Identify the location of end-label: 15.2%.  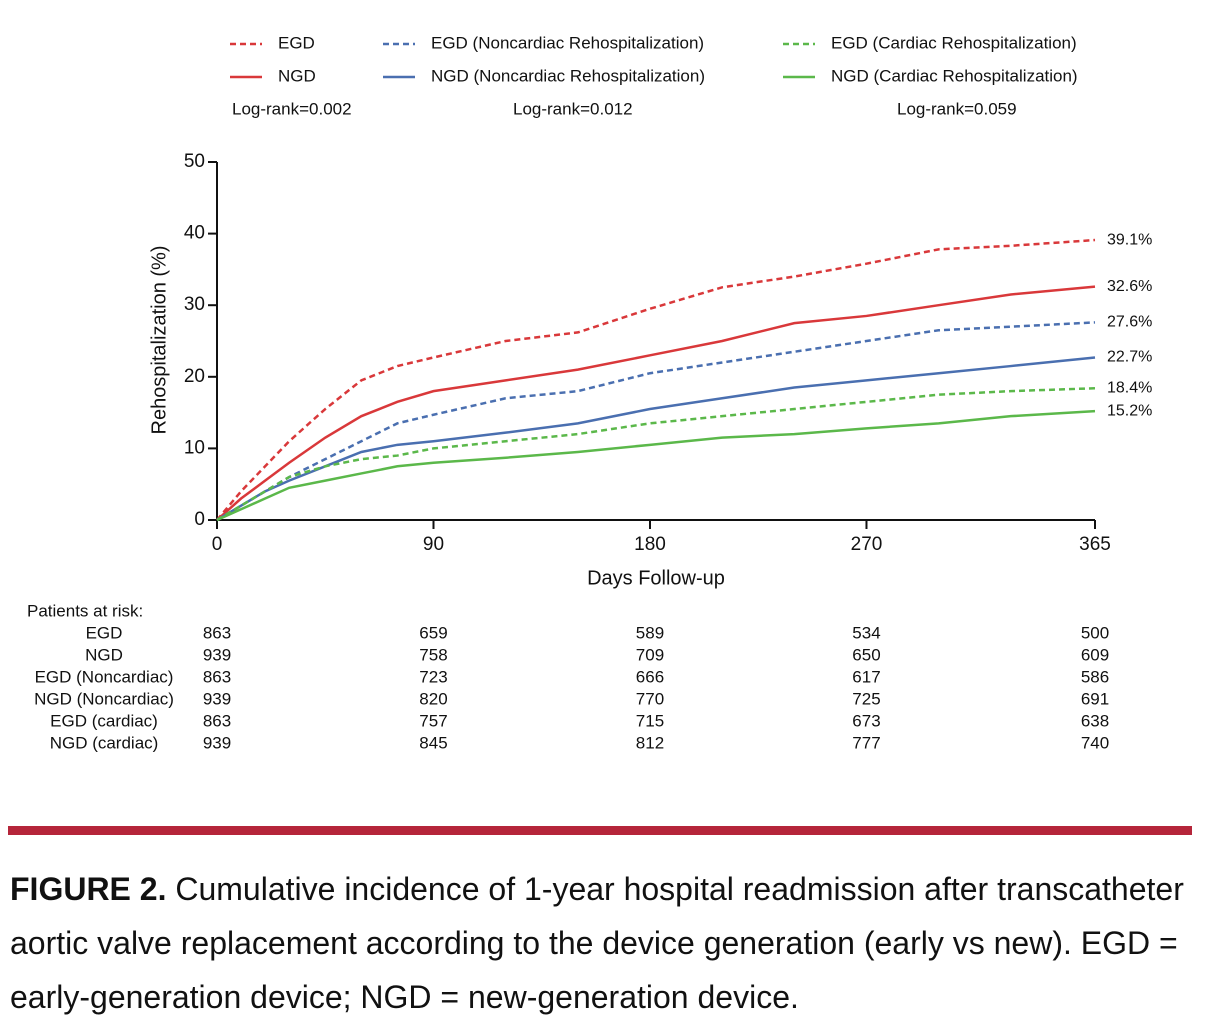
(1129, 410).